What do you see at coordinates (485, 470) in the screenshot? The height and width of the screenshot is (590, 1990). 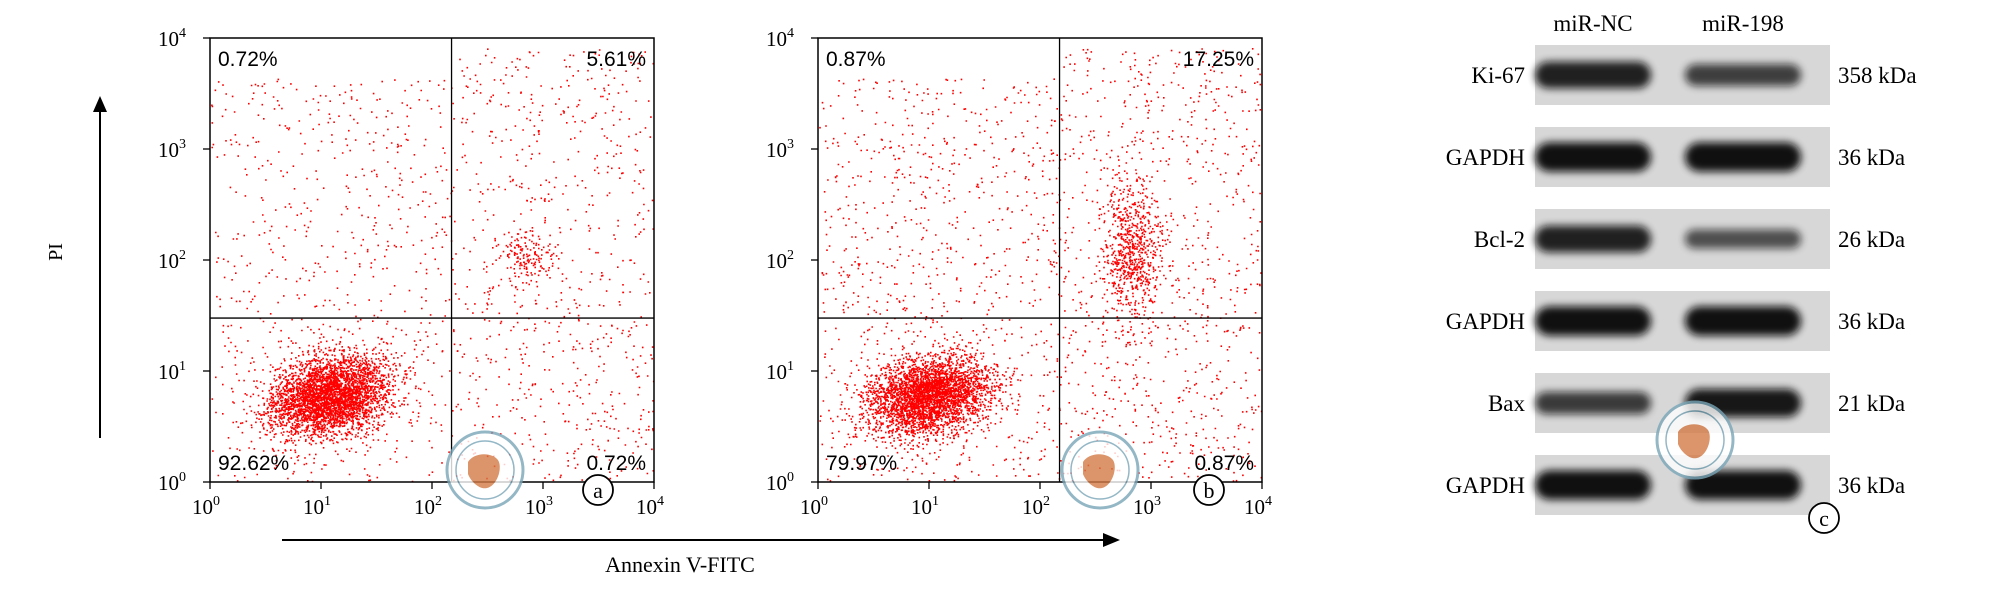 I see `watermark-seal-a` at bounding box center [485, 470].